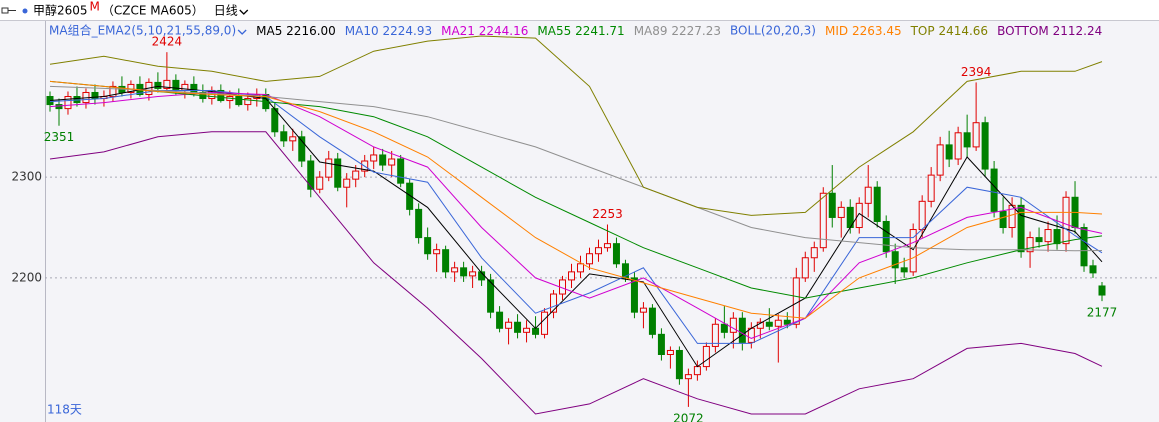 This screenshot has width=1159, height=422. I want to click on legend-entry: BOTTOM 2112.24, so click(1049, 31).